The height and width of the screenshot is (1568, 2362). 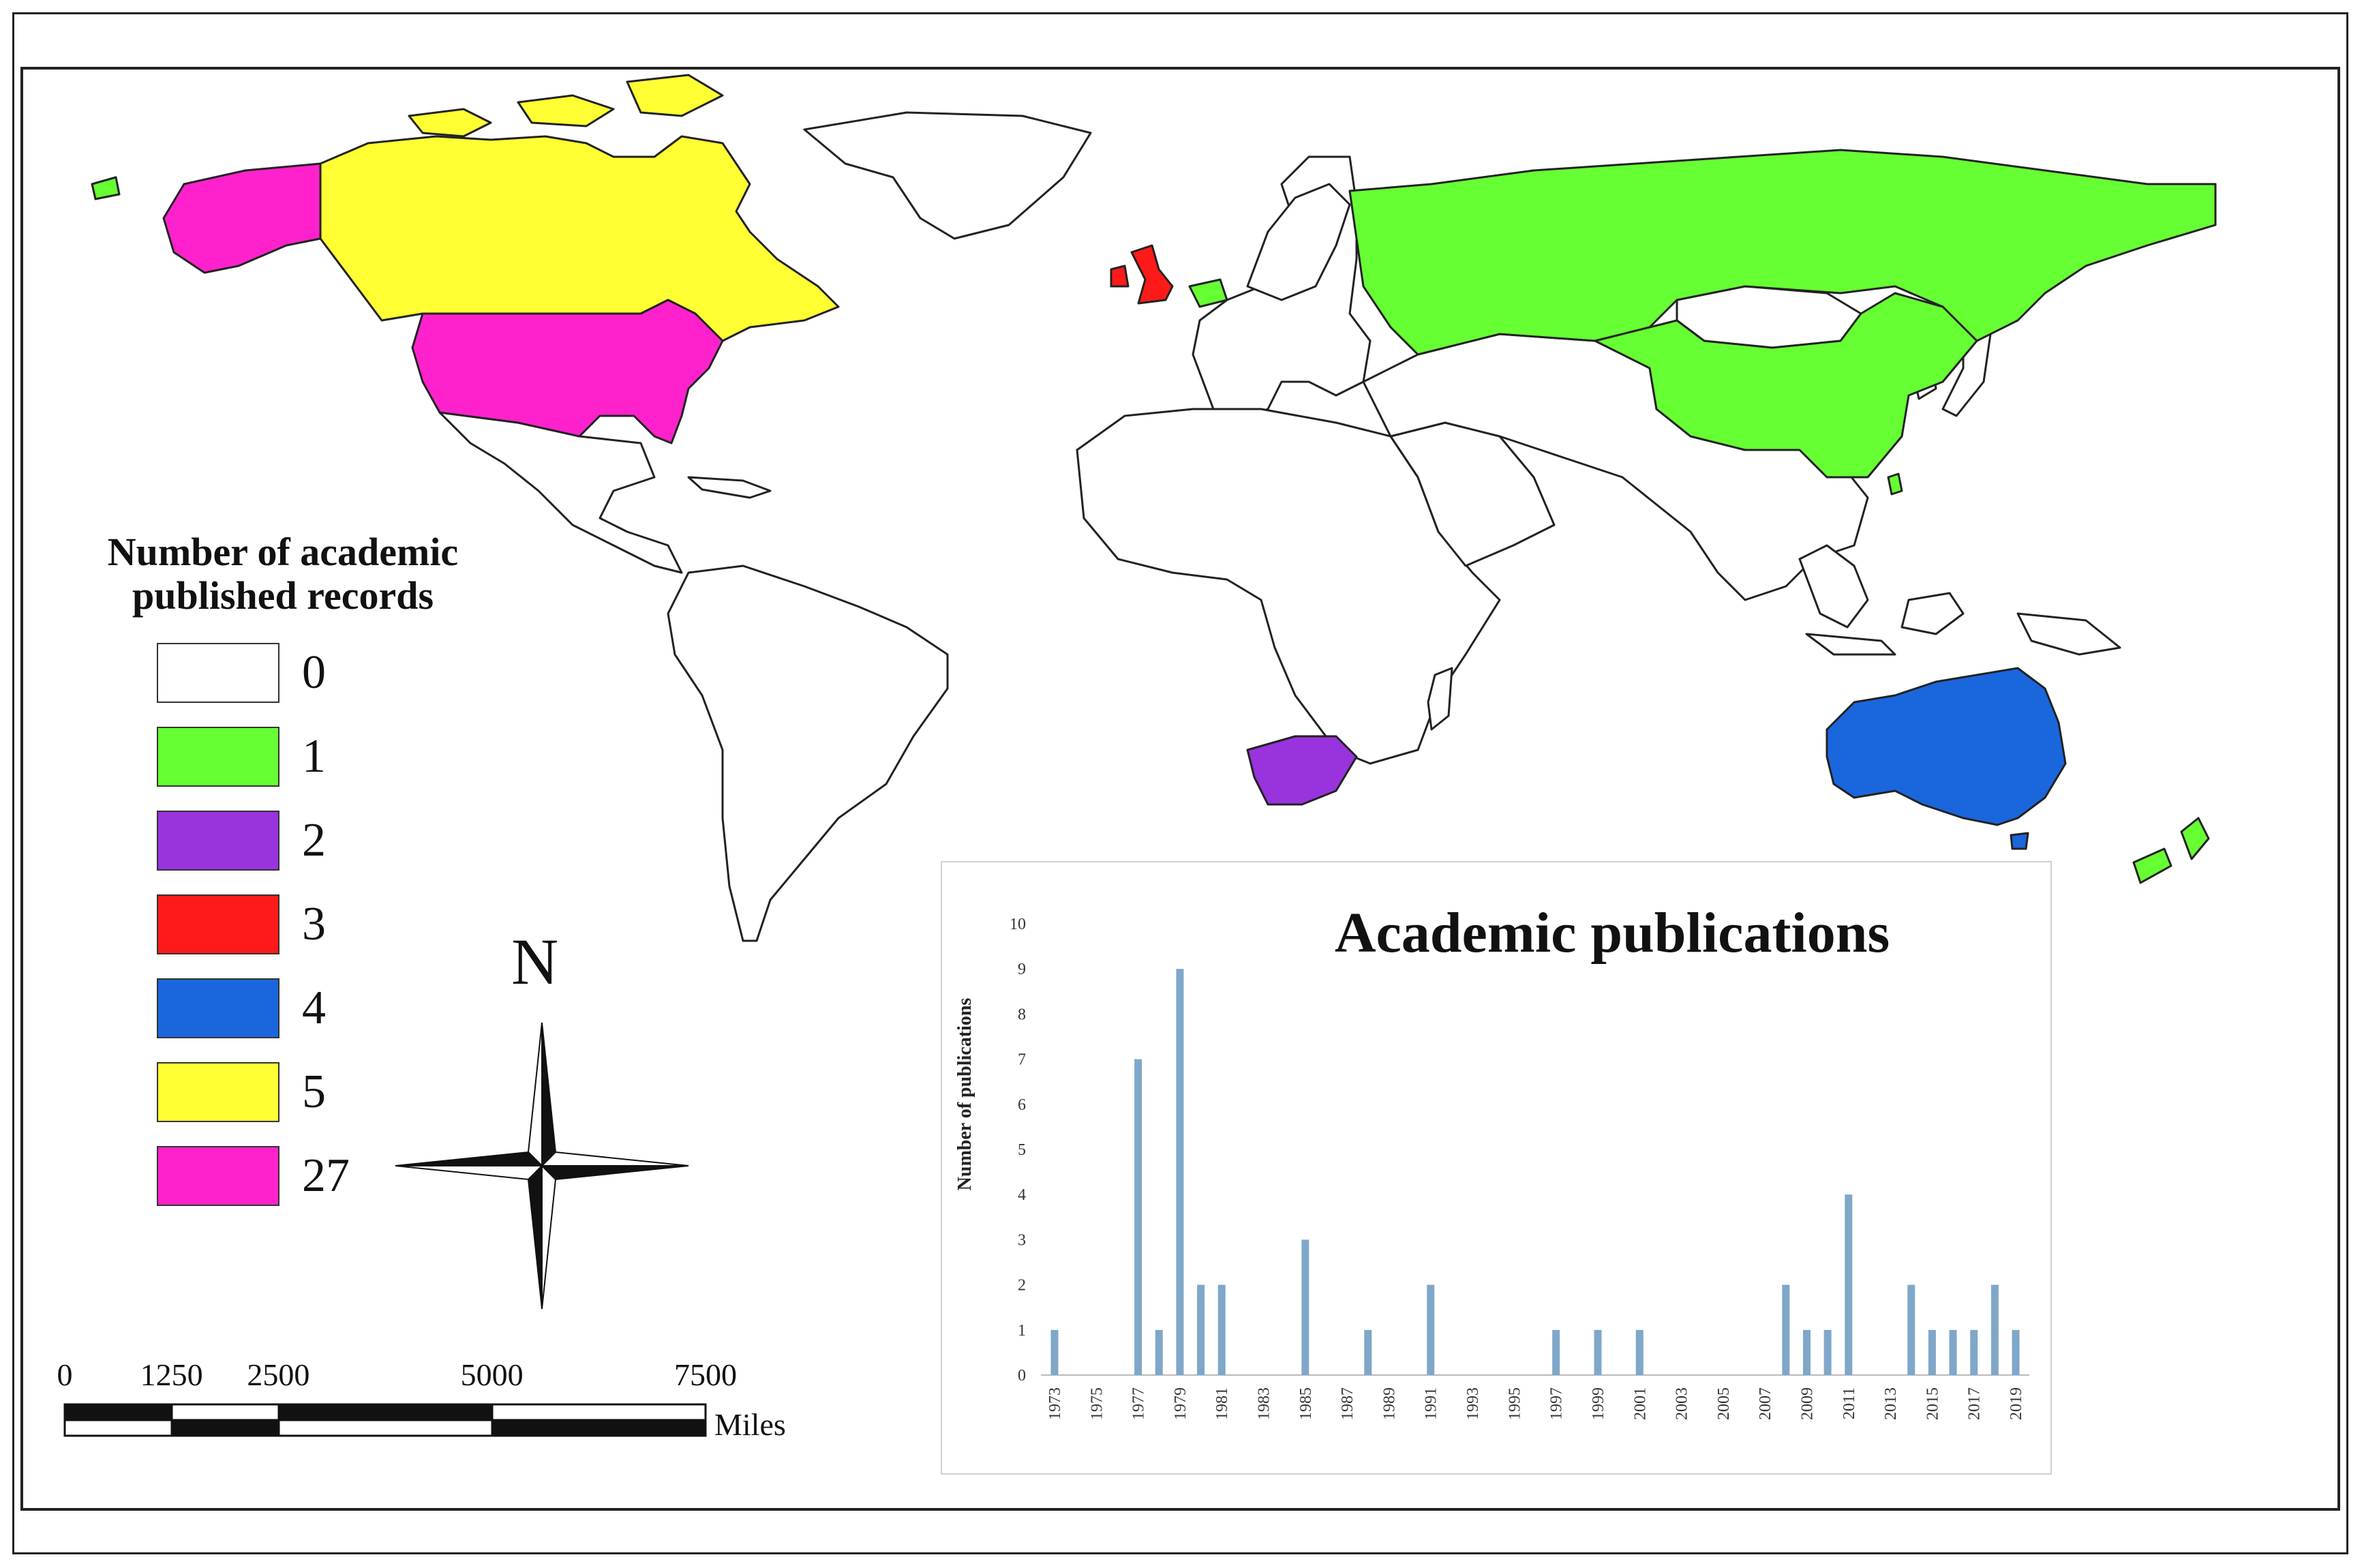 I want to click on legend-title-line2: published records, so click(x=283, y=595).